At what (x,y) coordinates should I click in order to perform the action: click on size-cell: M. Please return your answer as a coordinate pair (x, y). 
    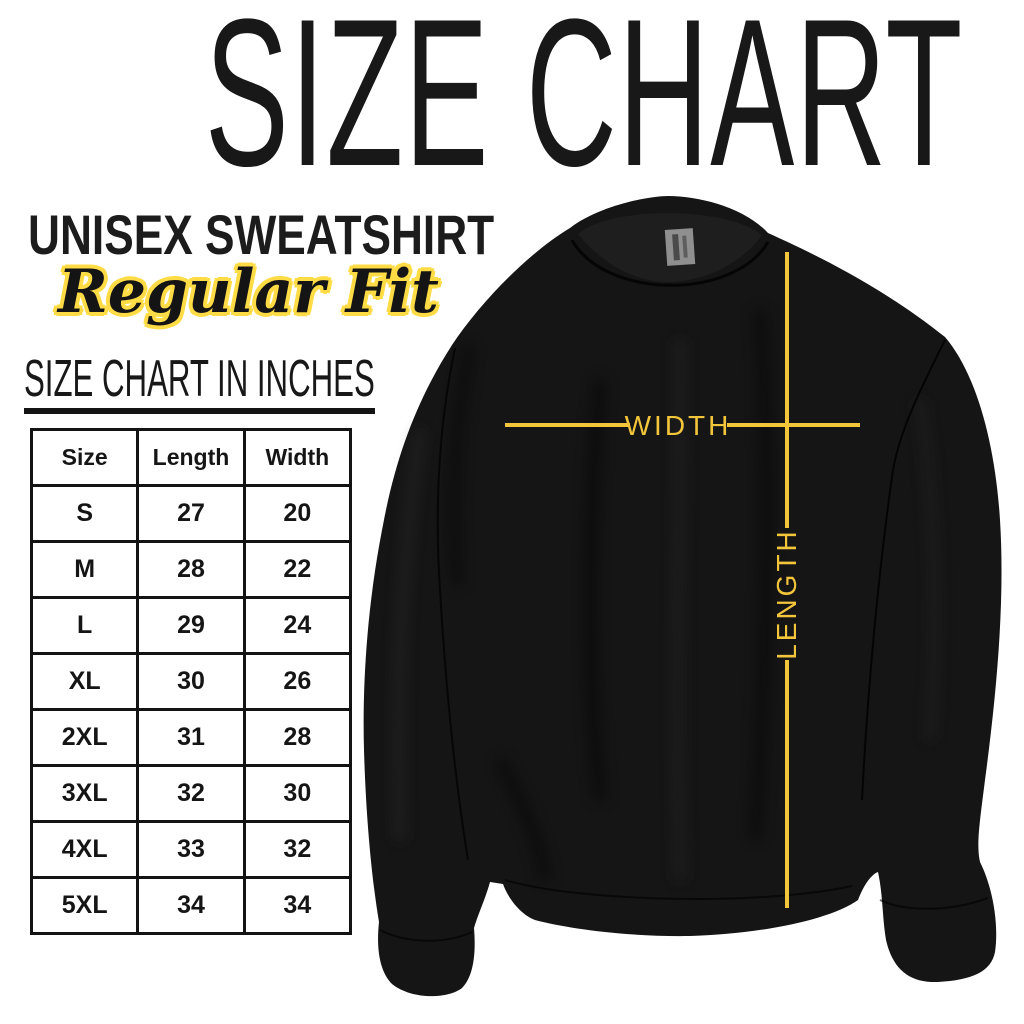
    Looking at the image, I should click on (84, 569).